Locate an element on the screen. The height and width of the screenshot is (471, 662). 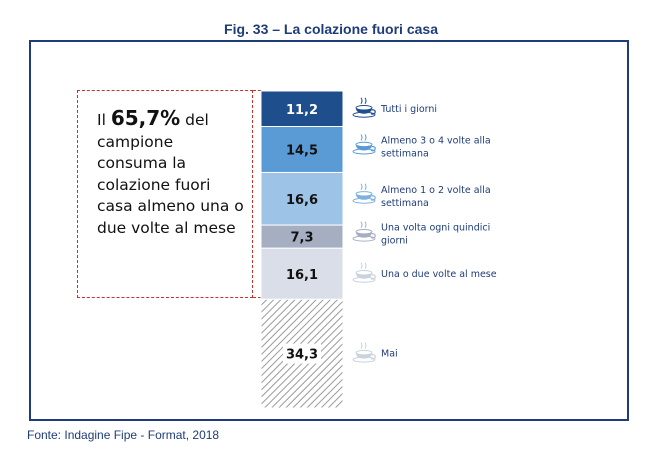
callout-connector-top is located at coordinates (257, 90).